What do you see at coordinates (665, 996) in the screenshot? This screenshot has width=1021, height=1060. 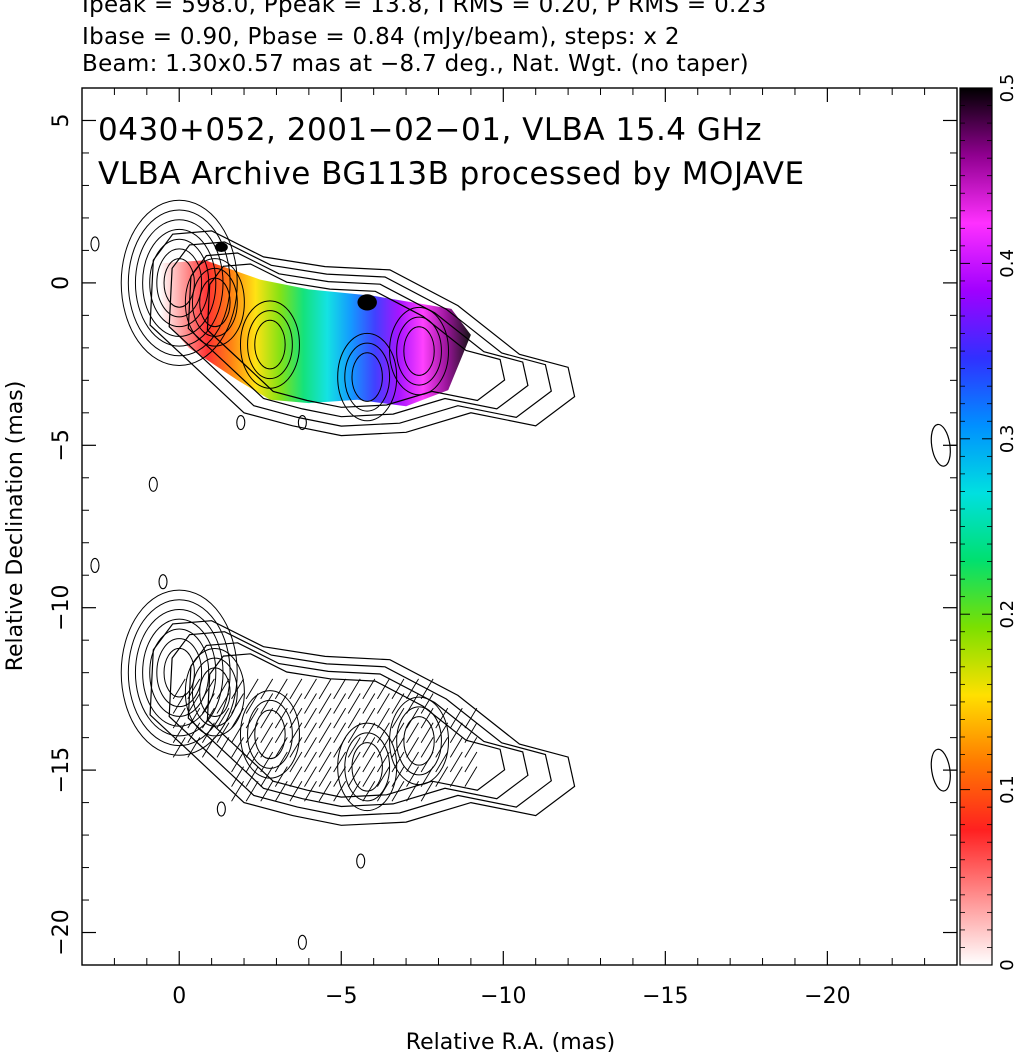 I see `x-tick-label: −15` at bounding box center [665, 996].